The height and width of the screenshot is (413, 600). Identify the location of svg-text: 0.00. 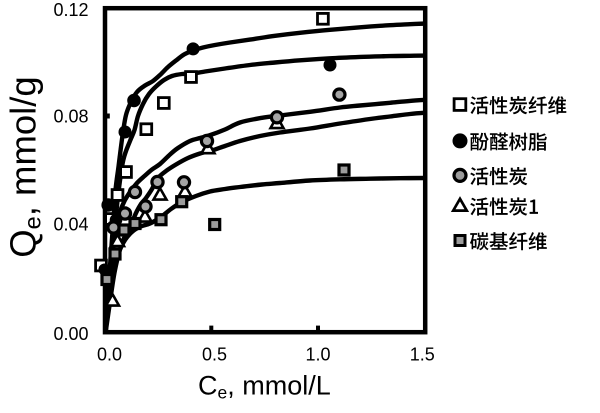
(70, 334).